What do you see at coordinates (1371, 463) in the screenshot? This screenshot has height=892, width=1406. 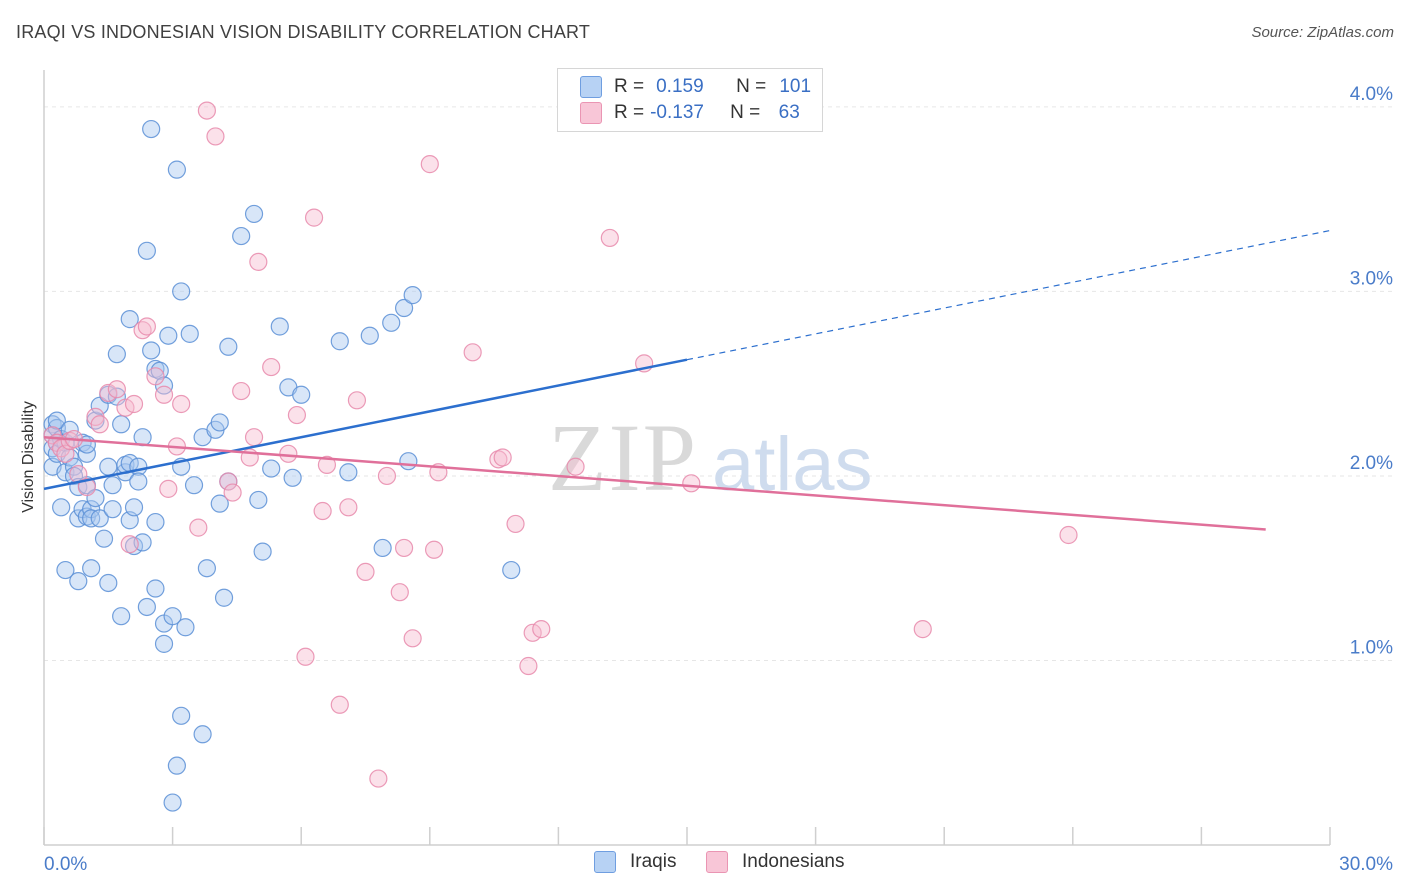 I see `y-tick-label: 2.0%` at bounding box center [1371, 463].